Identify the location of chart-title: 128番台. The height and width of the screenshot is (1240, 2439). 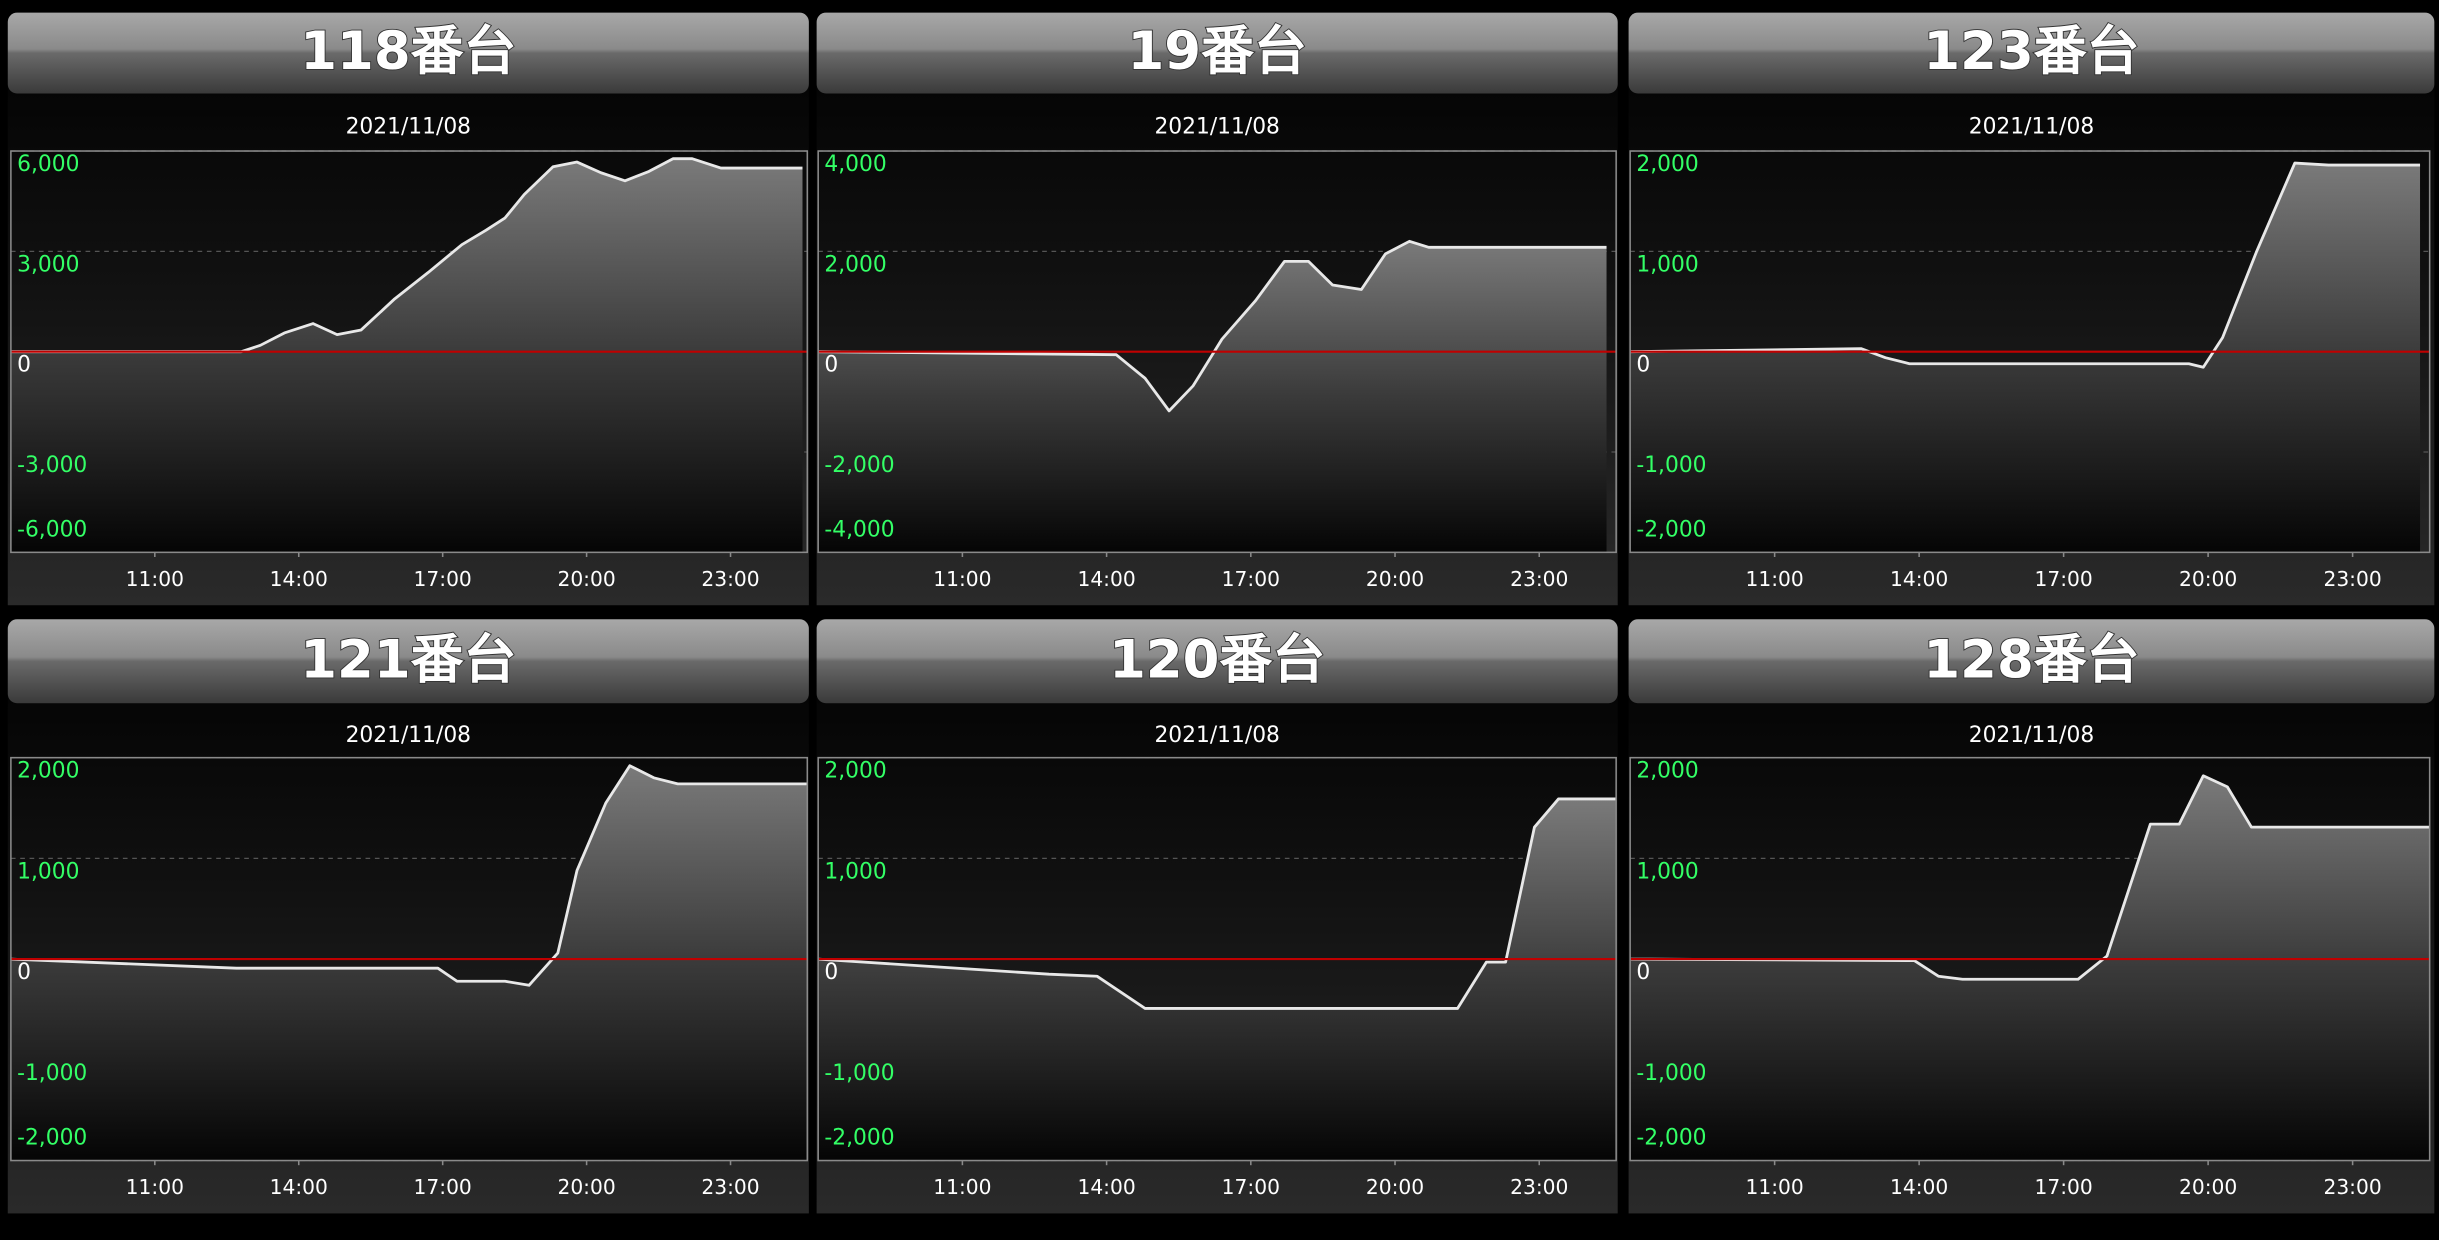
(2031, 659).